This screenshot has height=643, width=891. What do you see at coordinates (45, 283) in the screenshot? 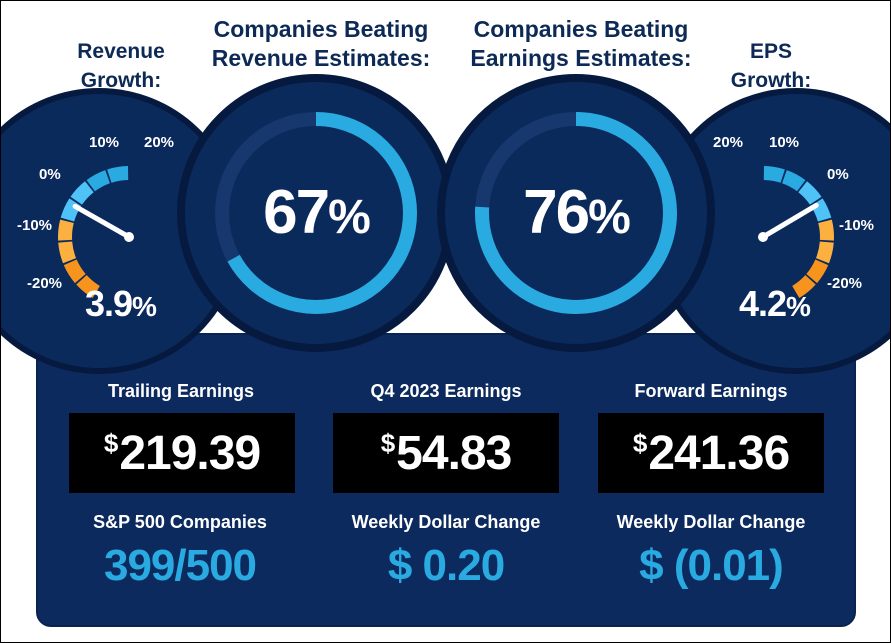
I see `revenue-tick-neg20: -20%` at bounding box center [45, 283].